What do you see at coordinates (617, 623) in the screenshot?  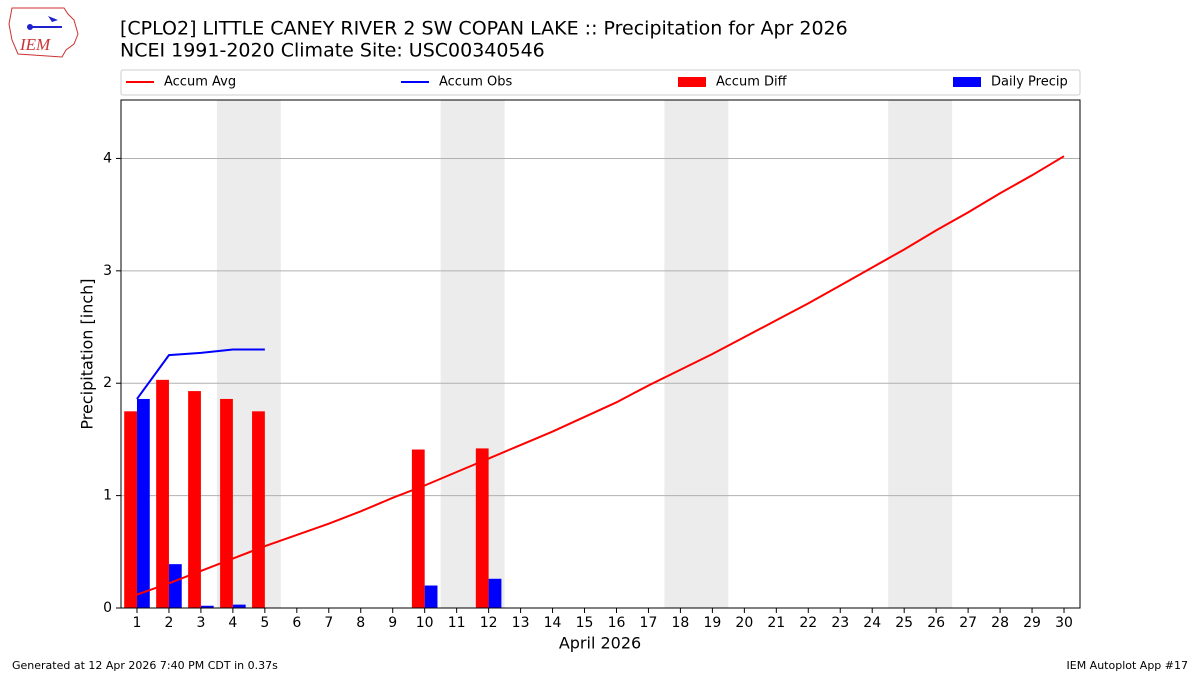 I see `x-tick-label: 16` at bounding box center [617, 623].